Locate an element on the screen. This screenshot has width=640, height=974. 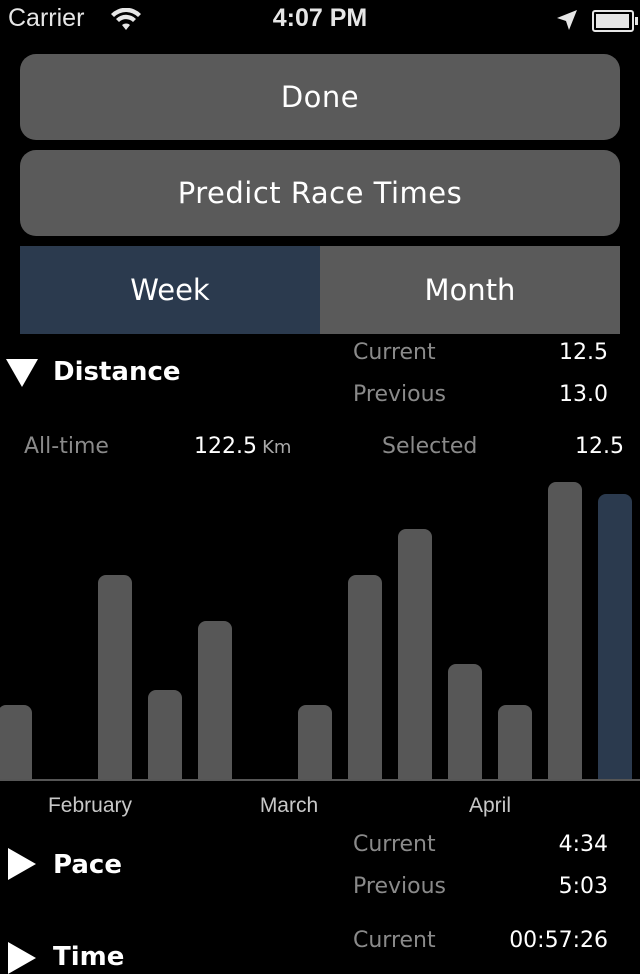
distance-previous-value: 13.0 is located at coordinates (583, 394).